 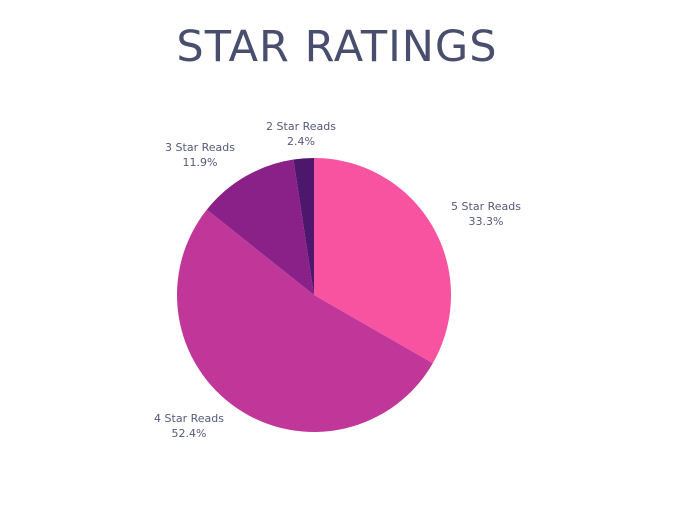 I want to click on pie-slice-2-star-reads, so click(x=303, y=226).